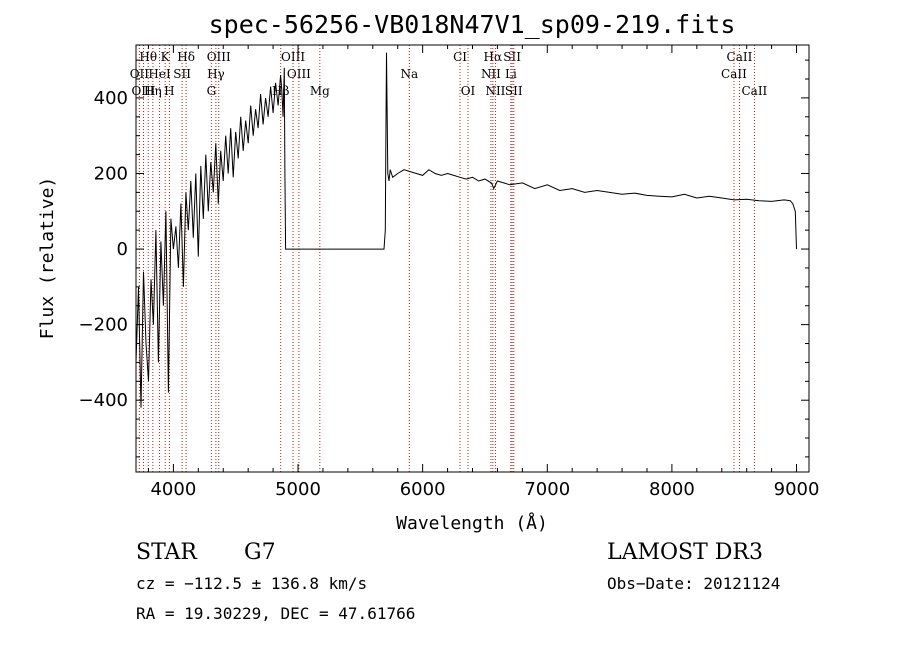 The height and width of the screenshot is (649, 900). Describe the element at coordinates (468, 91) in the screenshot. I see `spectral-line-label: OI` at that location.